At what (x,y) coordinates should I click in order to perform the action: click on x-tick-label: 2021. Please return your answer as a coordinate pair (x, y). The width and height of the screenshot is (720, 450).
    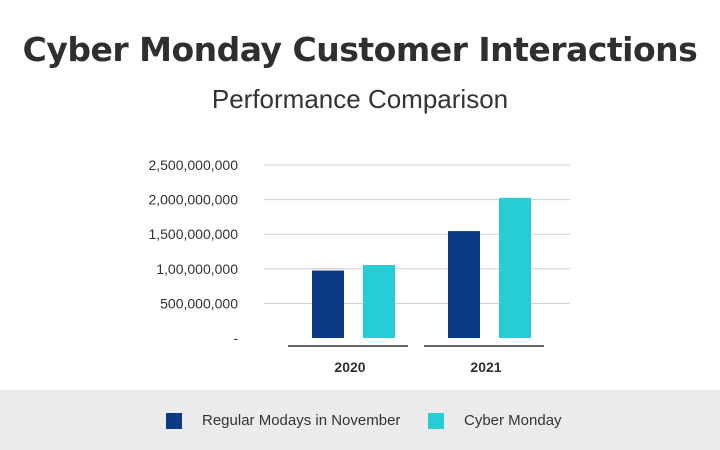
    Looking at the image, I should click on (485, 367).